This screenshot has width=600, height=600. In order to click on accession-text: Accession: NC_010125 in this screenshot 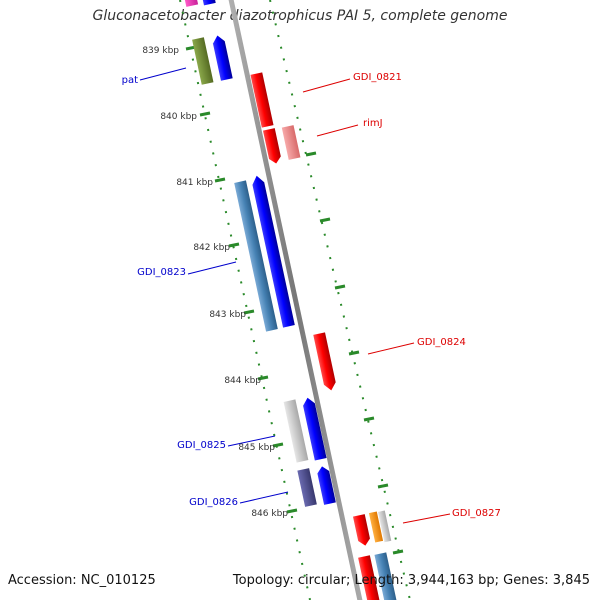, I will do `click(82, 580)`.